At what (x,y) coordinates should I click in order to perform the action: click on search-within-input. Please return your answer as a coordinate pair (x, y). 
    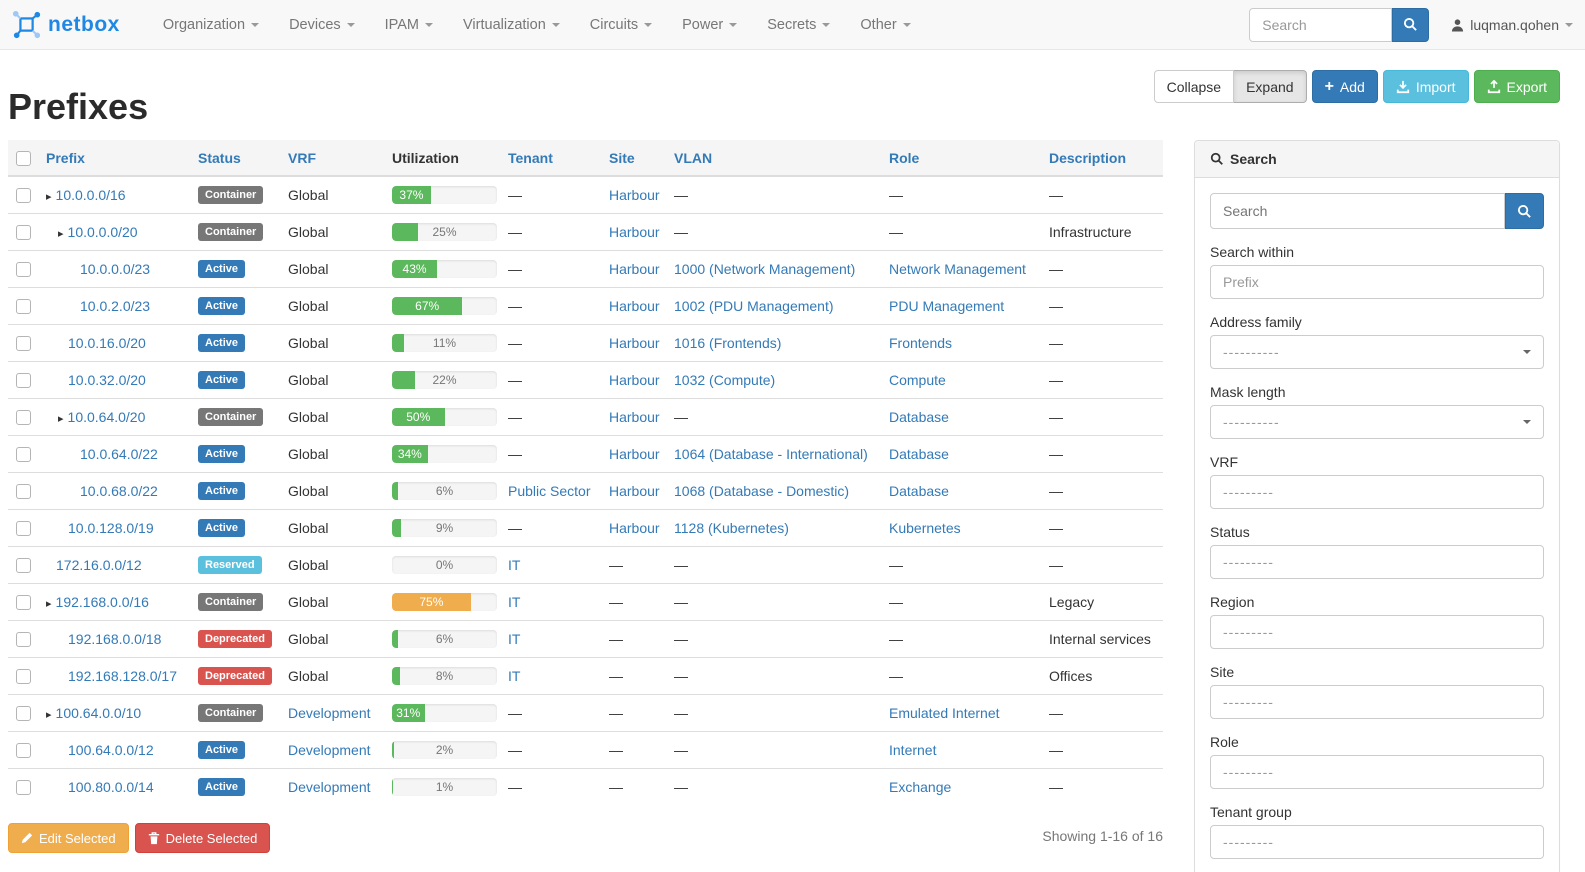
    Looking at the image, I should click on (1377, 282).